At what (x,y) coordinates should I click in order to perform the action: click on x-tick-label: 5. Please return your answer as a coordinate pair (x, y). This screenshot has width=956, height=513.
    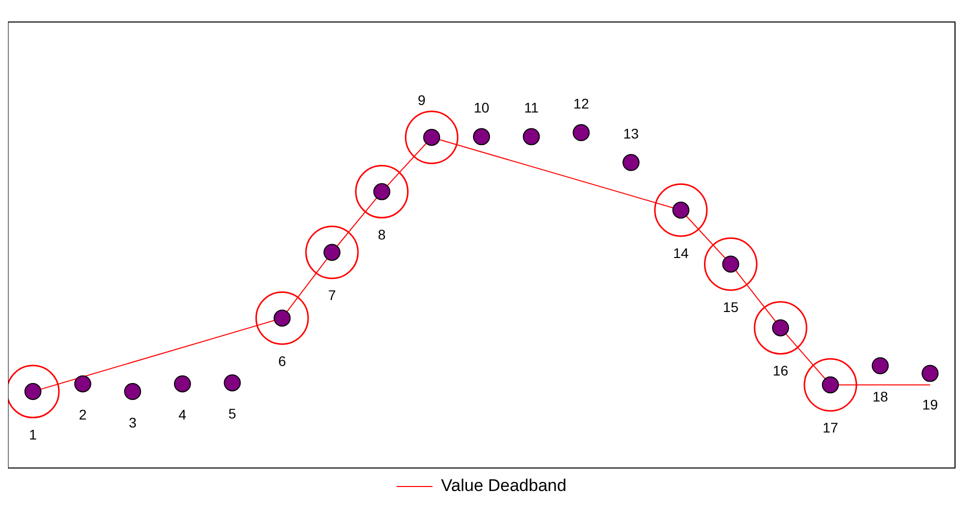
    Looking at the image, I should click on (232, 414).